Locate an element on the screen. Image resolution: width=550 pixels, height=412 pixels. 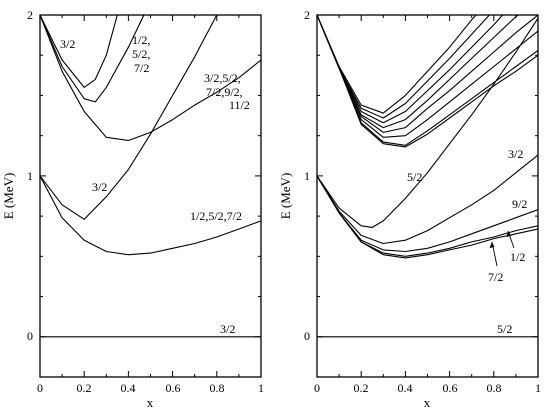
right-x-axis-label: x is located at coordinates (427, 402).